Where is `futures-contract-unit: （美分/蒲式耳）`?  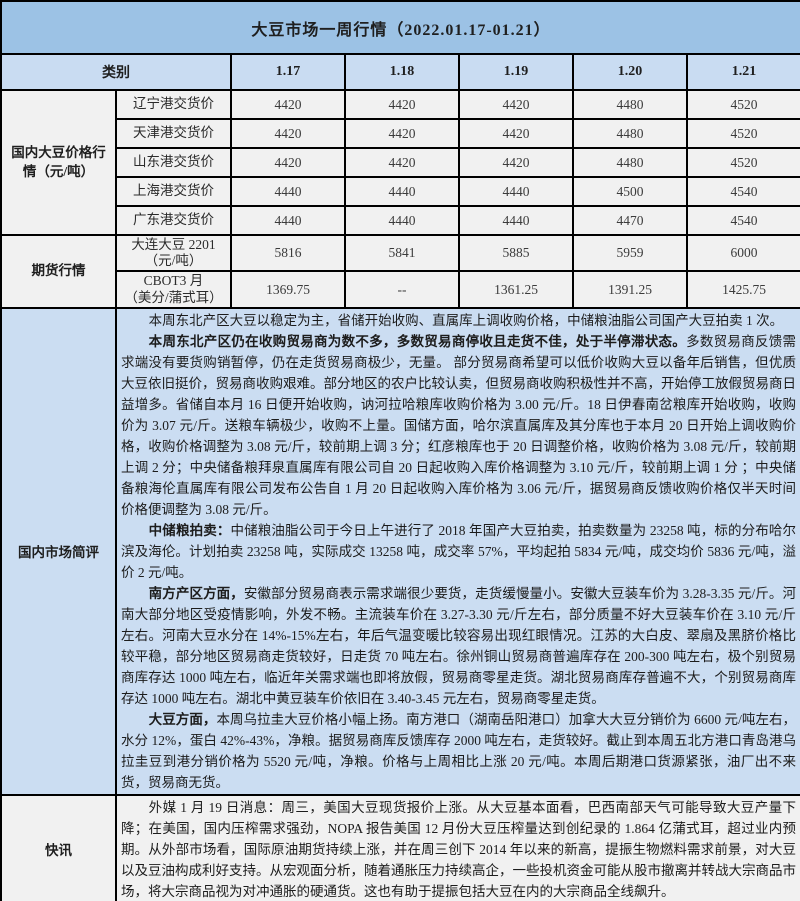 futures-contract-unit: （美分/蒲式耳） is located at coordinates (173, 297).